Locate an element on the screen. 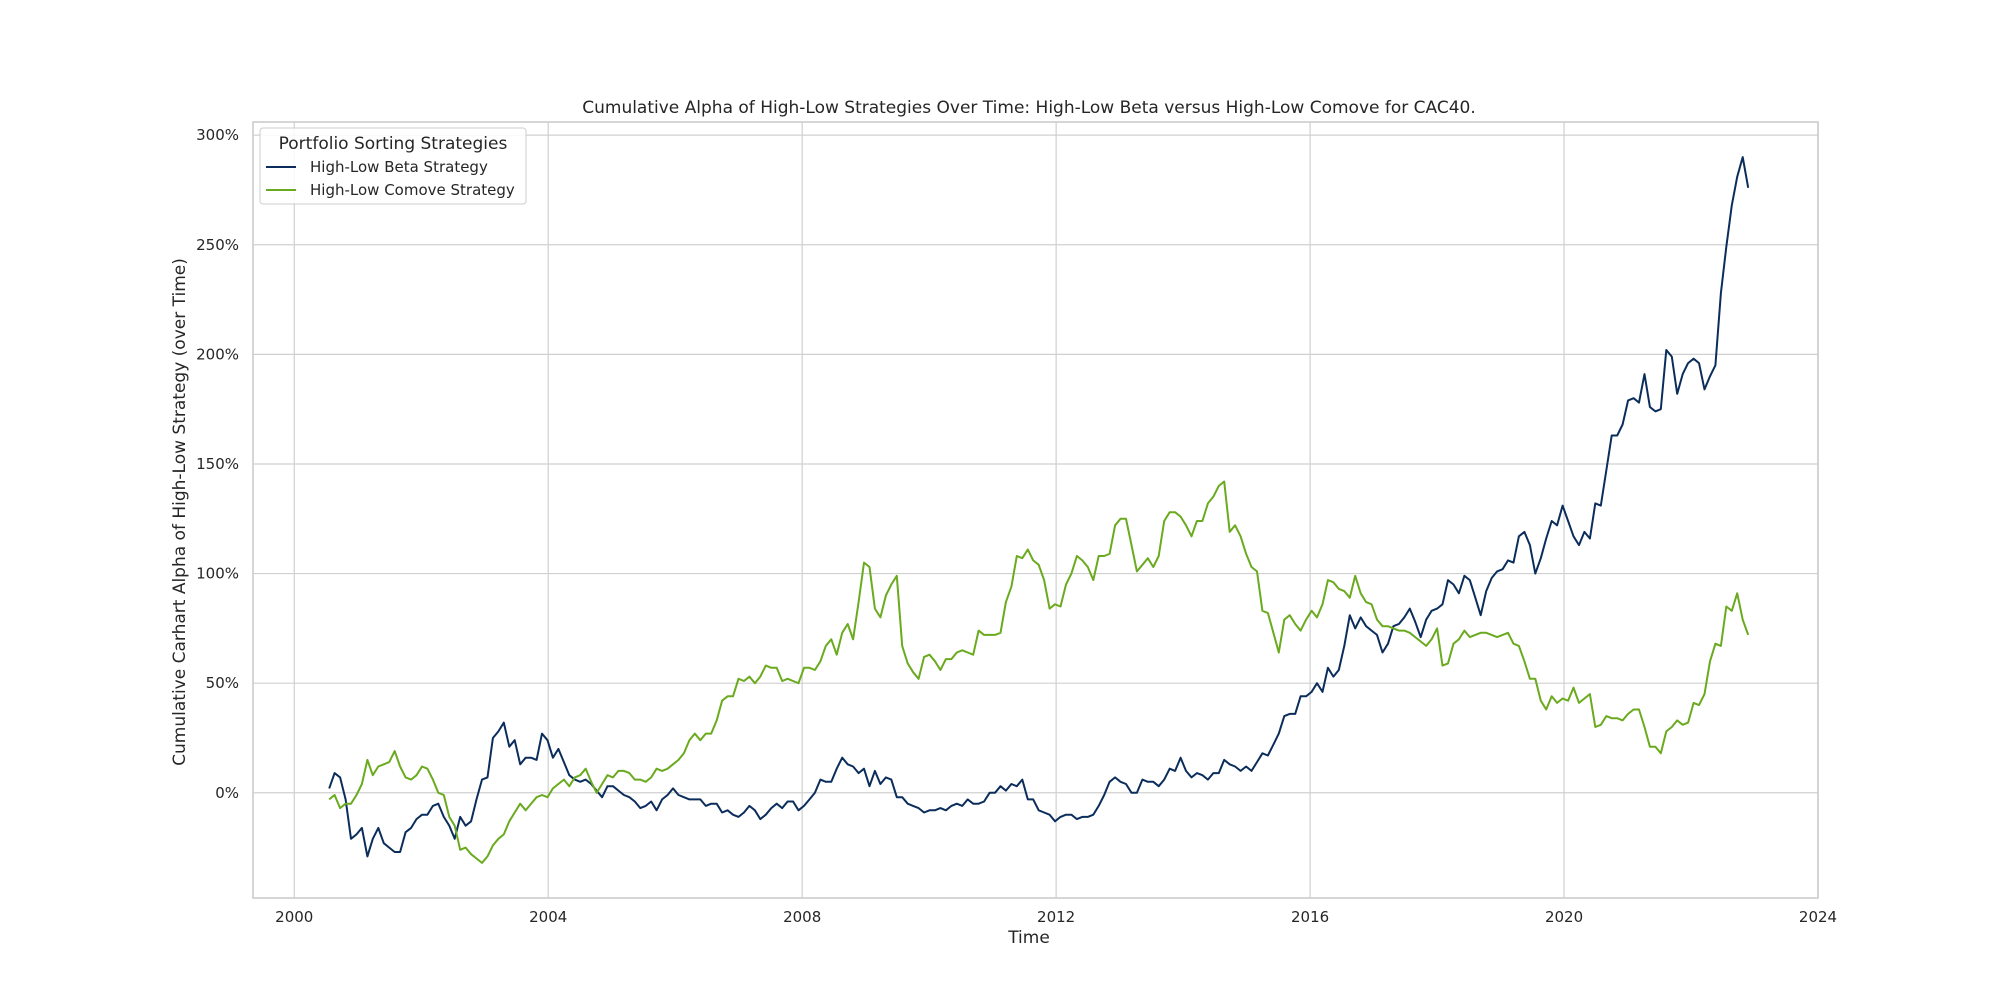  y-tick-label: 200% is located at coordinates (217, 354).